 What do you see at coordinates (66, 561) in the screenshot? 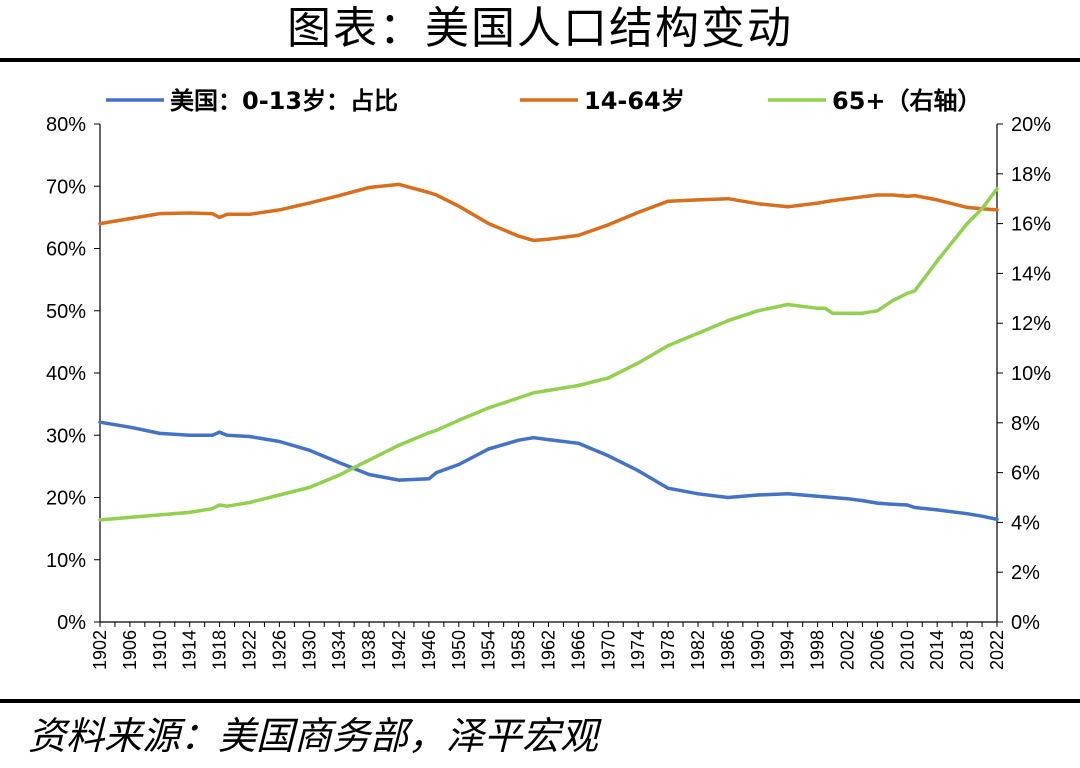
I see `left-tick-label: 10%` at bounding box center [66, 561].